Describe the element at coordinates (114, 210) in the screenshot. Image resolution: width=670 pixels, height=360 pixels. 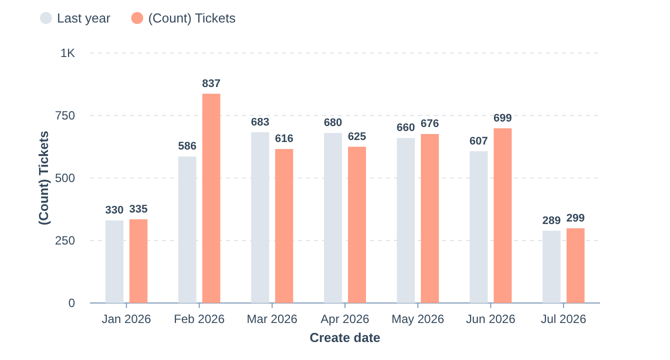
I see `data-label: 330` at that location.